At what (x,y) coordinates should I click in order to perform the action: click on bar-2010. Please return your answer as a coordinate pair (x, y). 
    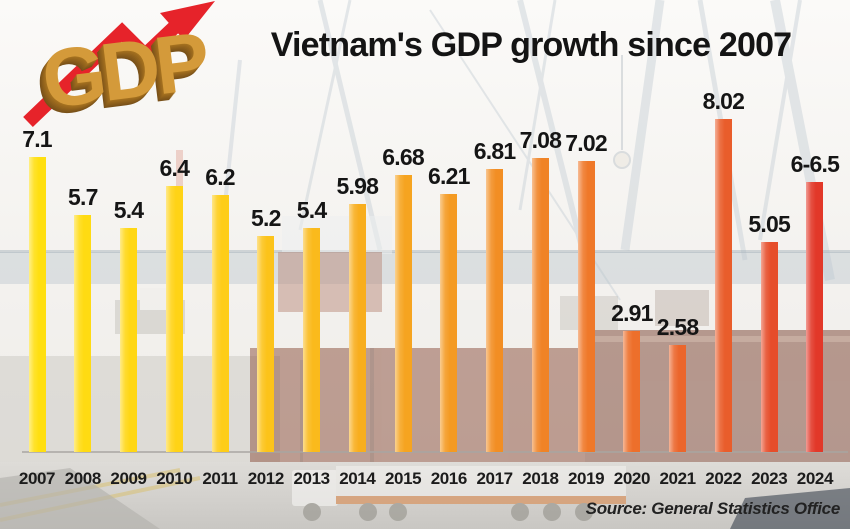
    Looking at the image, I should click on (174, 319).